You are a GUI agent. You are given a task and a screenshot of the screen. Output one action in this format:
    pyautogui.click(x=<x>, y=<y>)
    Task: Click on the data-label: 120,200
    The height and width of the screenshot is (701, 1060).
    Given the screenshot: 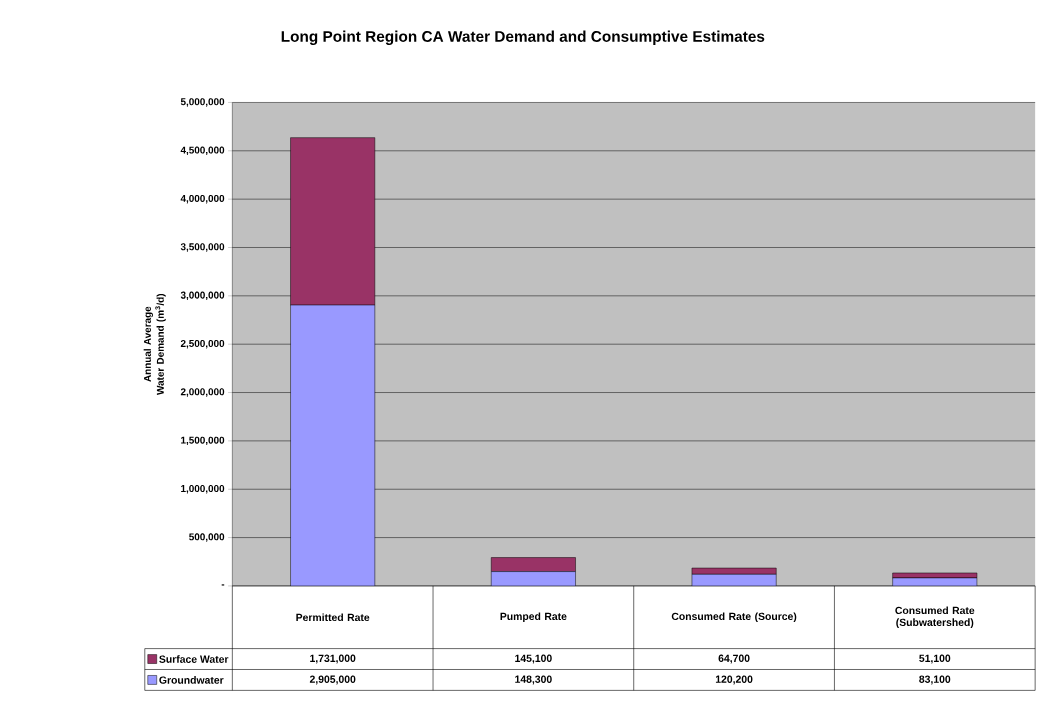 What is the action you would take?
    pyautogui.click(x=734, y=680)
    